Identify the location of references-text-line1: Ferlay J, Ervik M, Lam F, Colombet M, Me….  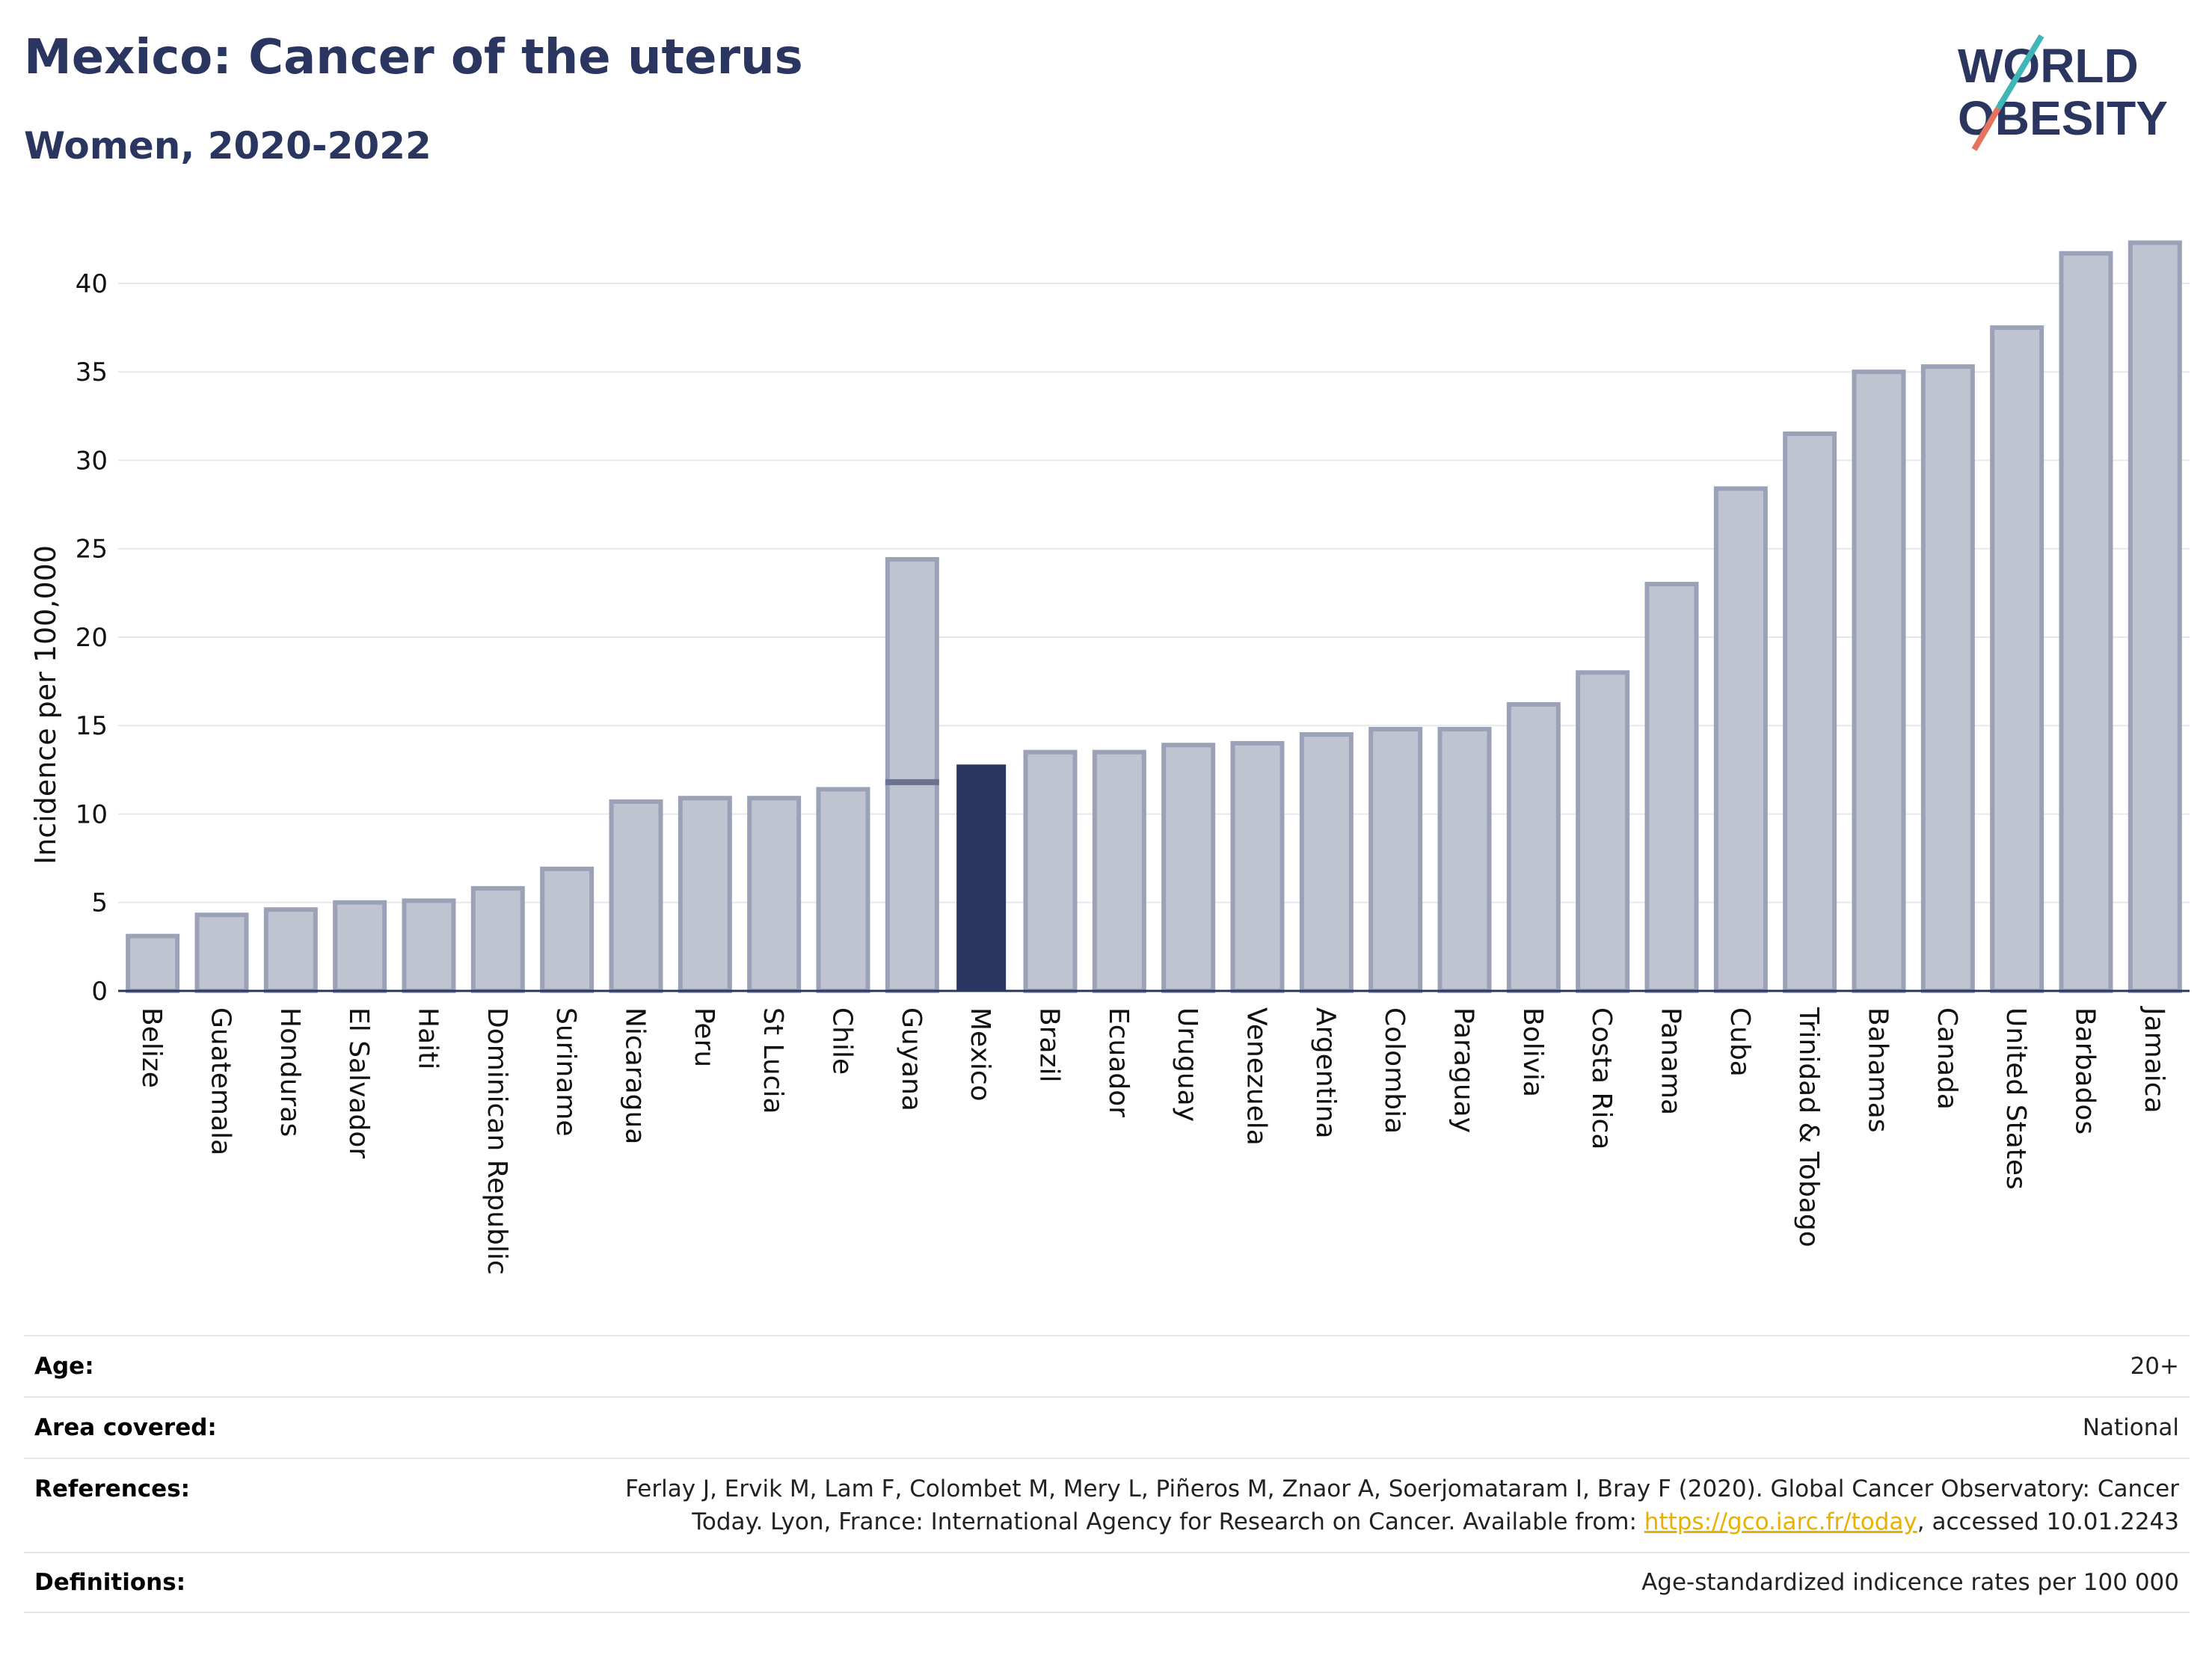
(1402, 1489).